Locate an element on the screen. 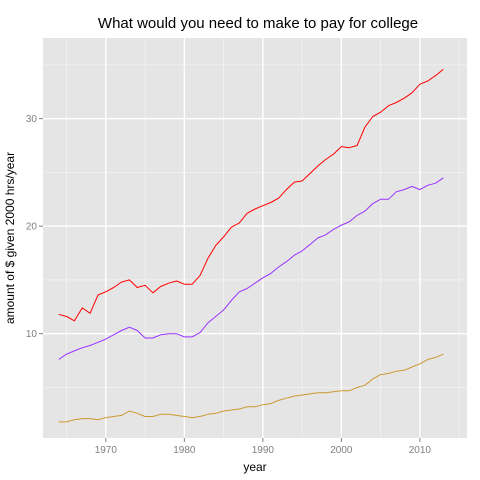 This screenshot has width=480, height=480. x-axis: 1970 1980 1990 2000 2010 is located at coordinates (263, 447).